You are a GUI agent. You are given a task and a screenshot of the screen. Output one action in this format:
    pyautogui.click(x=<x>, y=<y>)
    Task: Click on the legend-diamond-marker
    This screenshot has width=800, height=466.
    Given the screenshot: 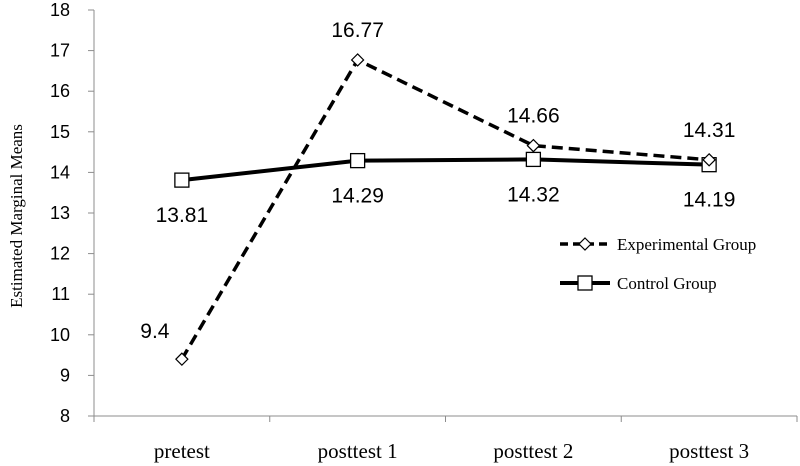 What is the action you would take?
    pyautogui.click(x=585, y=244)
    